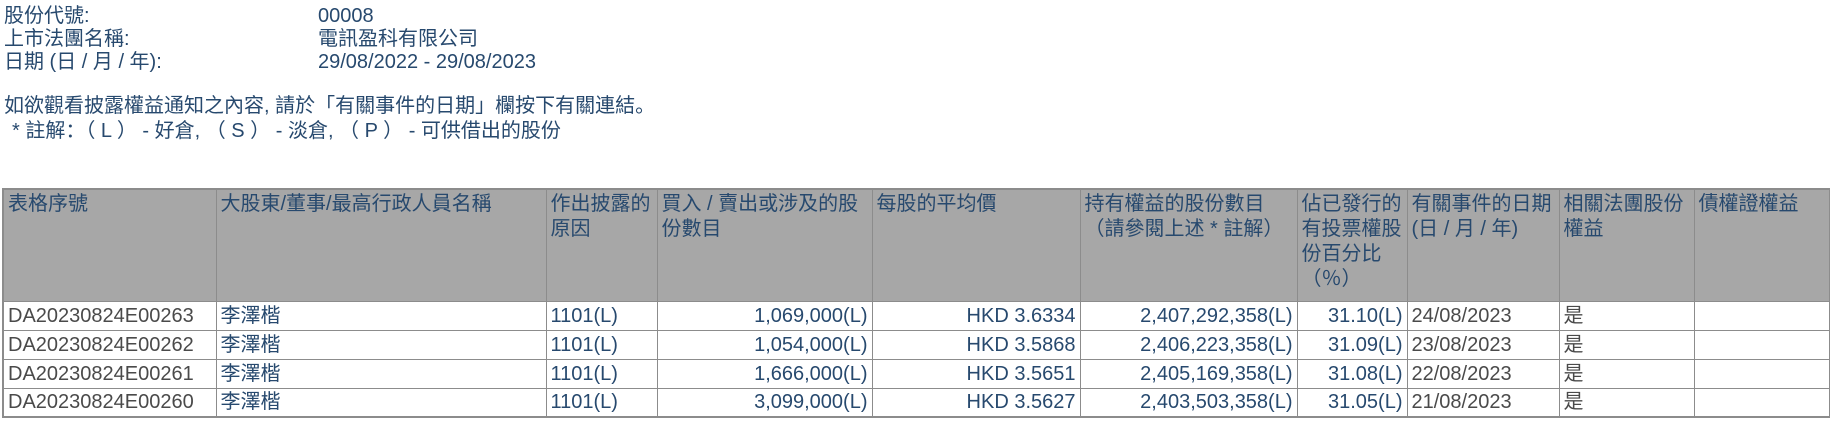 The height and width of the screenshot is (425, 1830). Describe the element at coordinates (1461, 373) in the screenshot. I see `event-date-link: 22/08/2023` at that location.